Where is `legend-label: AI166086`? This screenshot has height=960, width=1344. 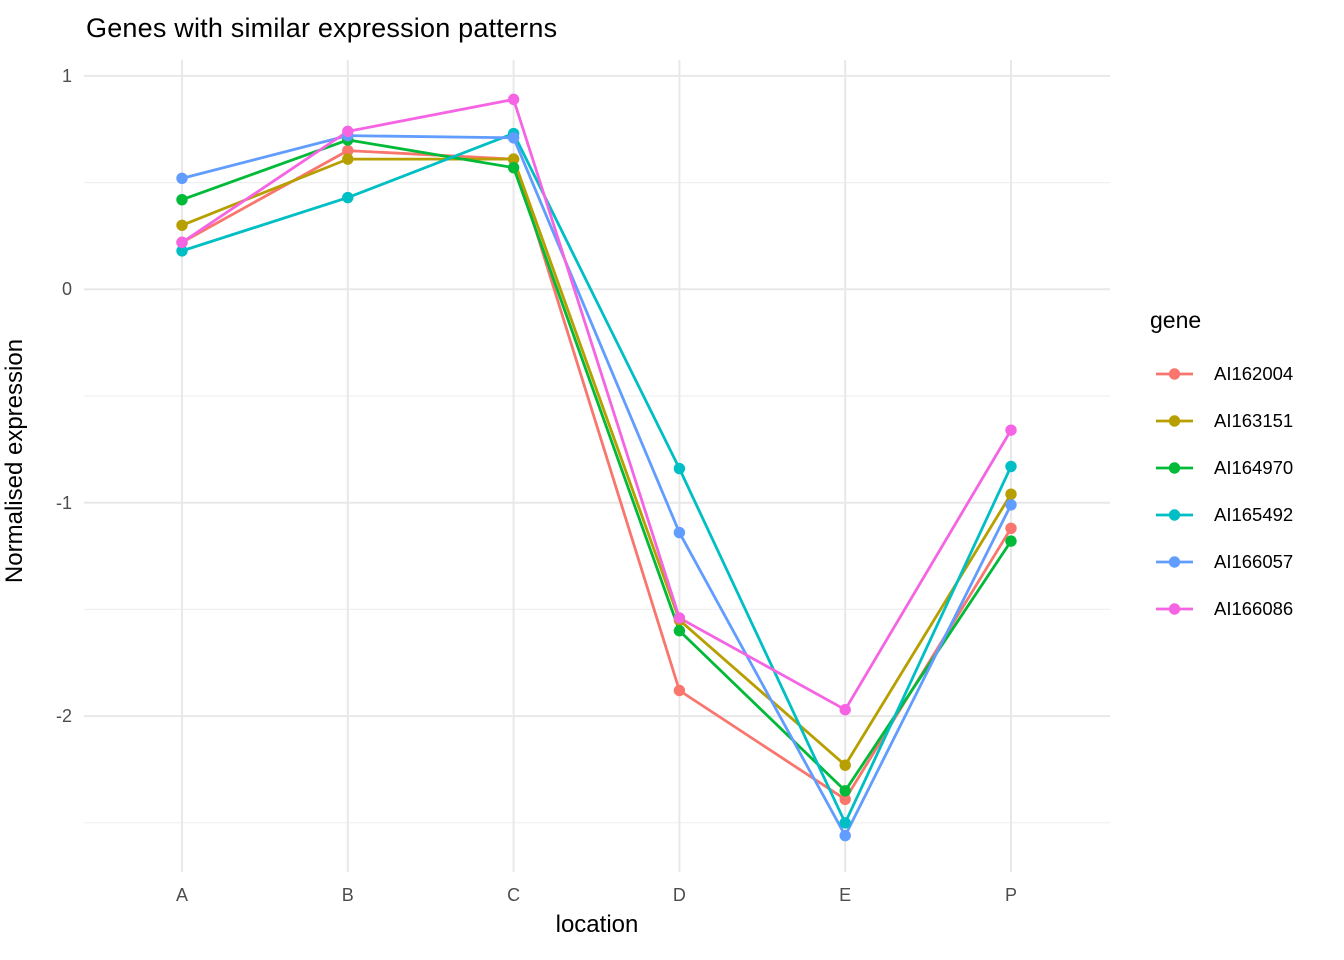 legend-label: AI166086 is located at coordinates (1254, 608).